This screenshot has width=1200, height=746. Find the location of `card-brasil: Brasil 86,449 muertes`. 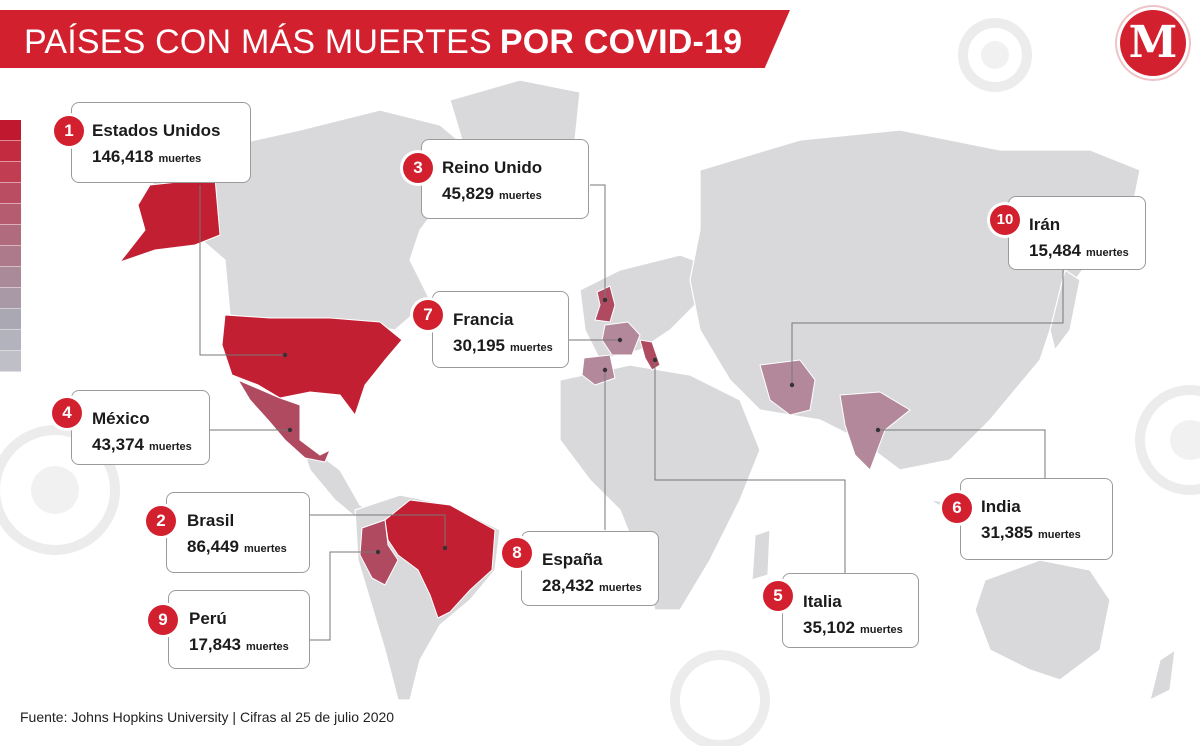

card-brasil: Brasil 86,449 muertes is located at coordinates (238, 532).